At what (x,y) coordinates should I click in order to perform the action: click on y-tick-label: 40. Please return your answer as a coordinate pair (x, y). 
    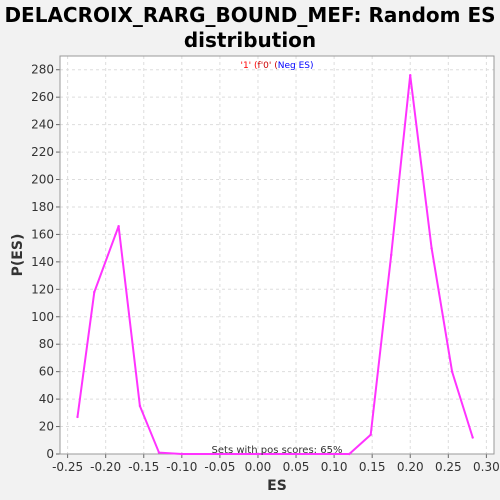
    Looking at the image, I should click on (46, 399).